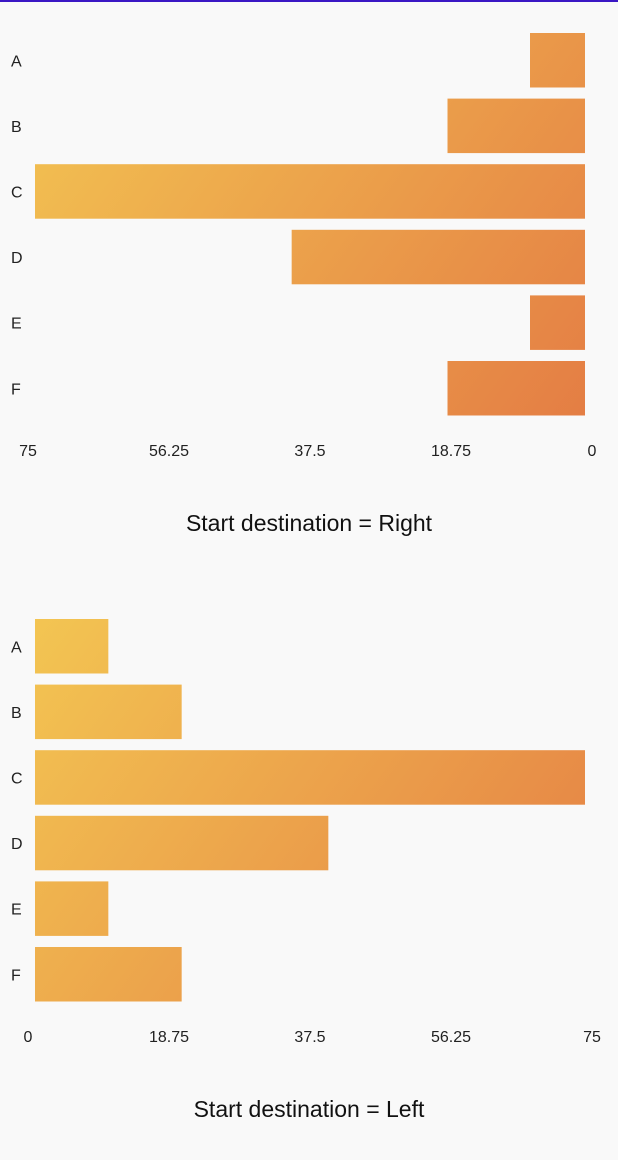 This screenshot has width=618, height=1160. What do you see at coordinates (309, 1) in the screenshot?
I see `top-border-line` at bounding box center [309, 1].